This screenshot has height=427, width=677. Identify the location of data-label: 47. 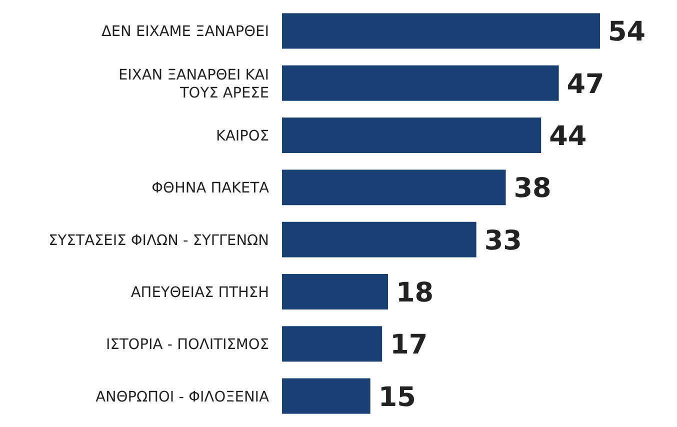
(585, 84).